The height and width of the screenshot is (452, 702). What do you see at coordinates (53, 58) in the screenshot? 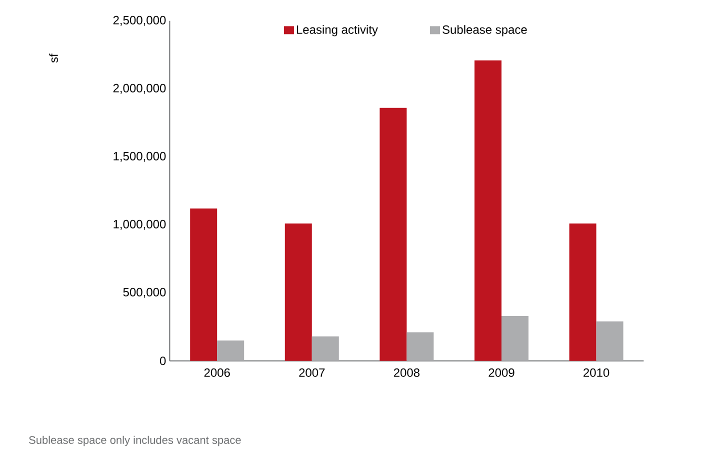
I see `y-axis-title: sf` at bounding box center [53, 58].